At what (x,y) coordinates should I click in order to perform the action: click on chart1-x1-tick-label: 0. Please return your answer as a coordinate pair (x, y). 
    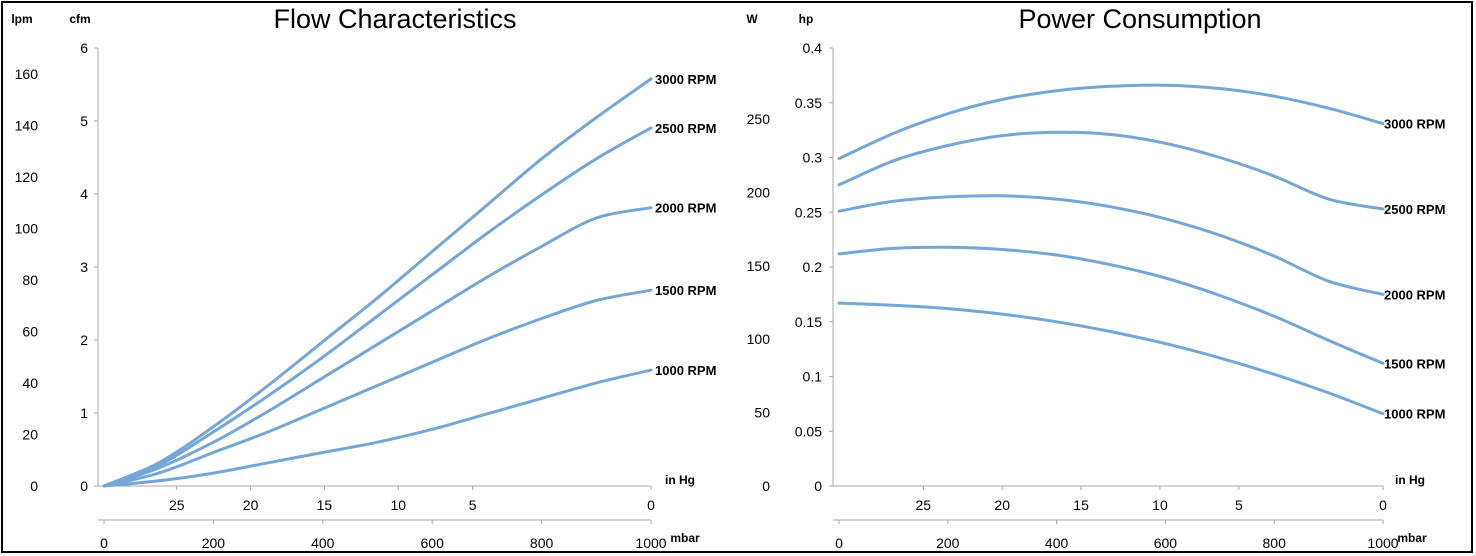
    Looking at the image, I should click on (651, 505).